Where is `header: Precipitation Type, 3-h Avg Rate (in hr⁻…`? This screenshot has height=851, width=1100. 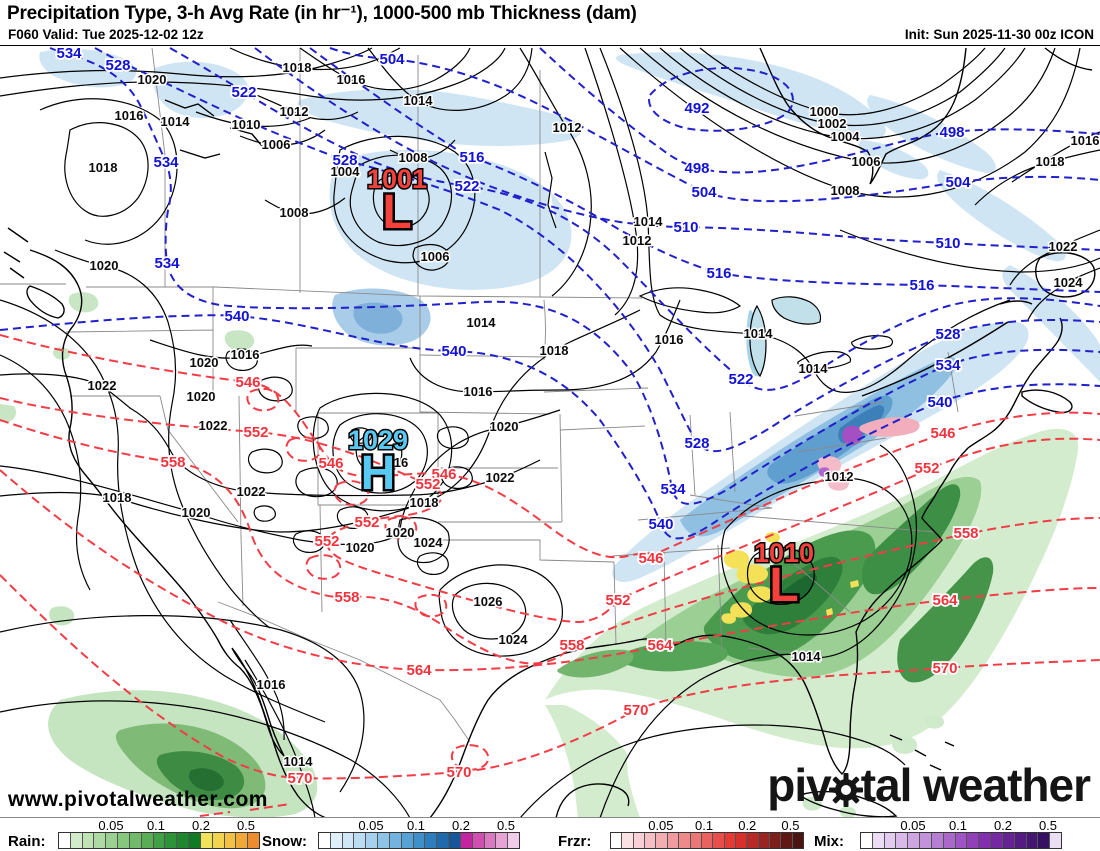 header: Precipitation Type, 3-h Avg Rate (in hr⁻… is located at coordinates (550, 22).